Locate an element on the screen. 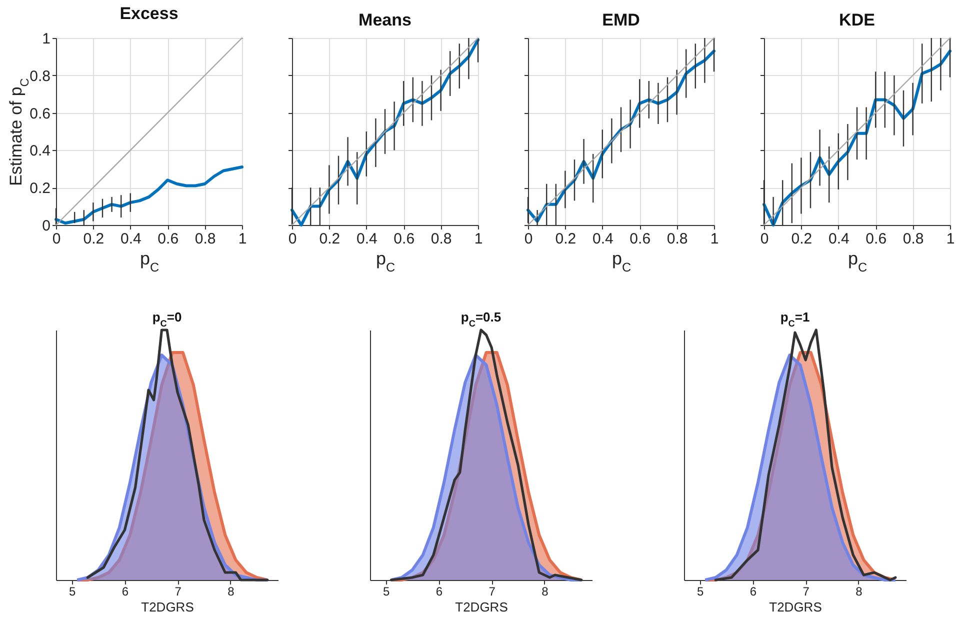 Image resolution: width=978 pixels, height=622 pixels. chart-title: p$_{C}$=0 is located at coordinates (167, 319).